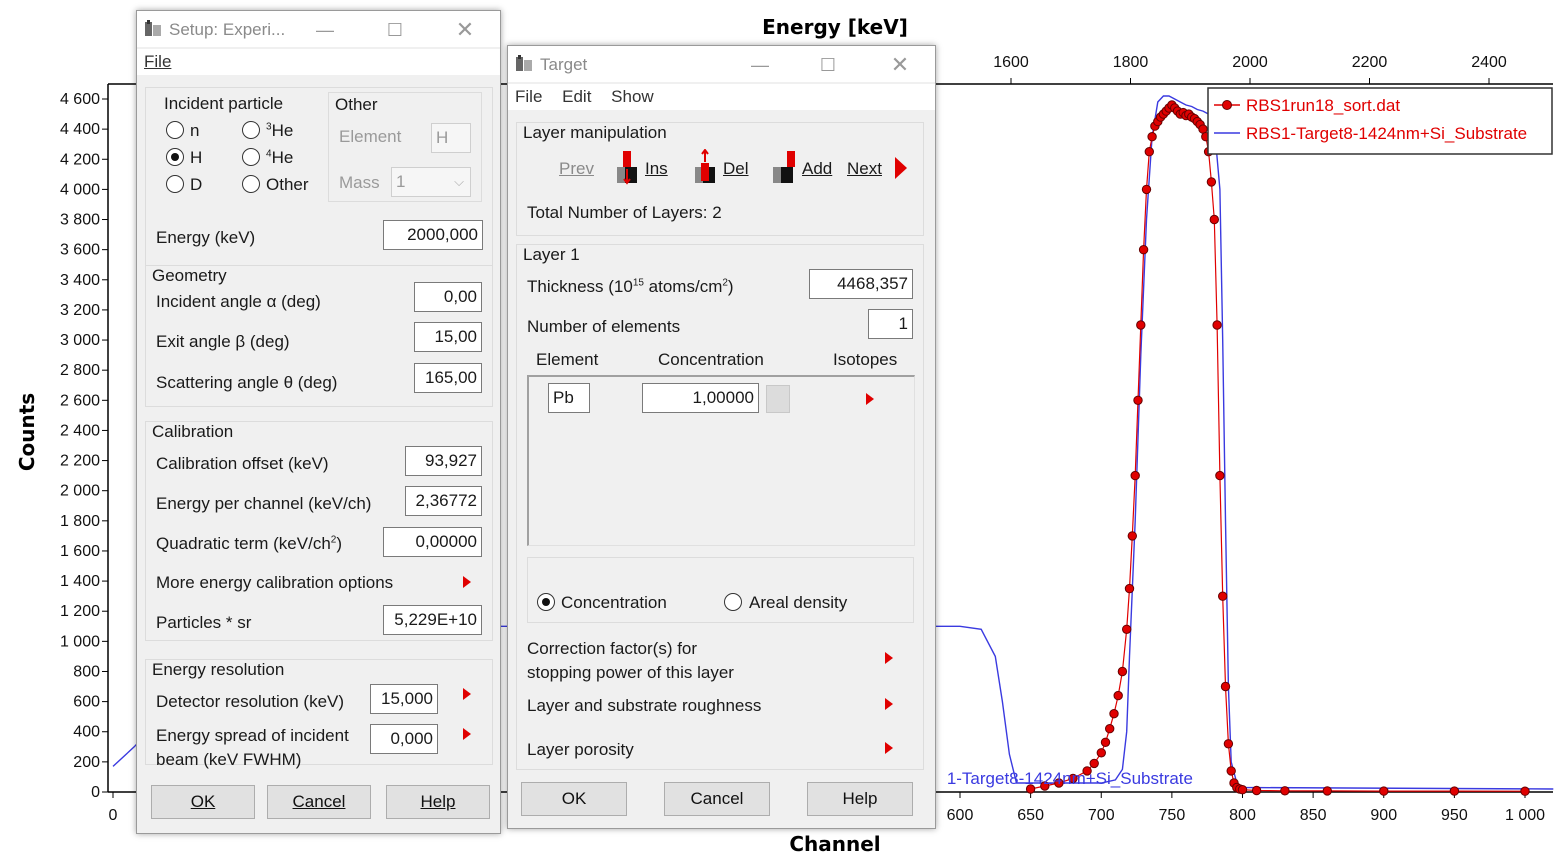 The image size is (1557, 862). I want to click on porosity-label: Layer porosity, so click(580, 749).